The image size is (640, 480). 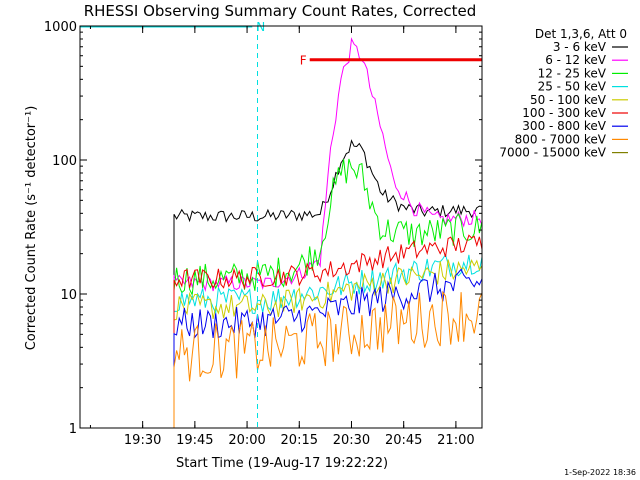 I want to click on legend-title: Det 1,3,6, Att 0, so click(x=581, y=34).